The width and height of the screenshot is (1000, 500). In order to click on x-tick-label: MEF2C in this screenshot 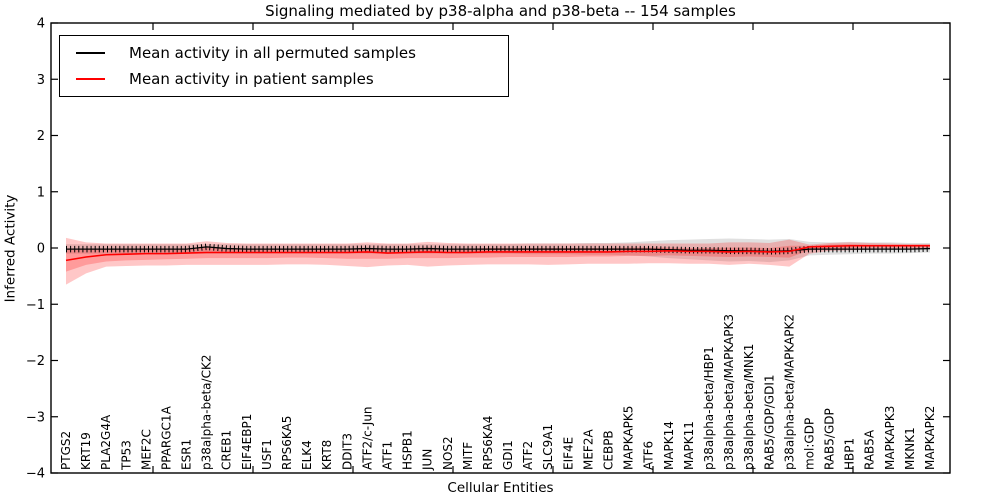, I will do `click(146, 449)`.